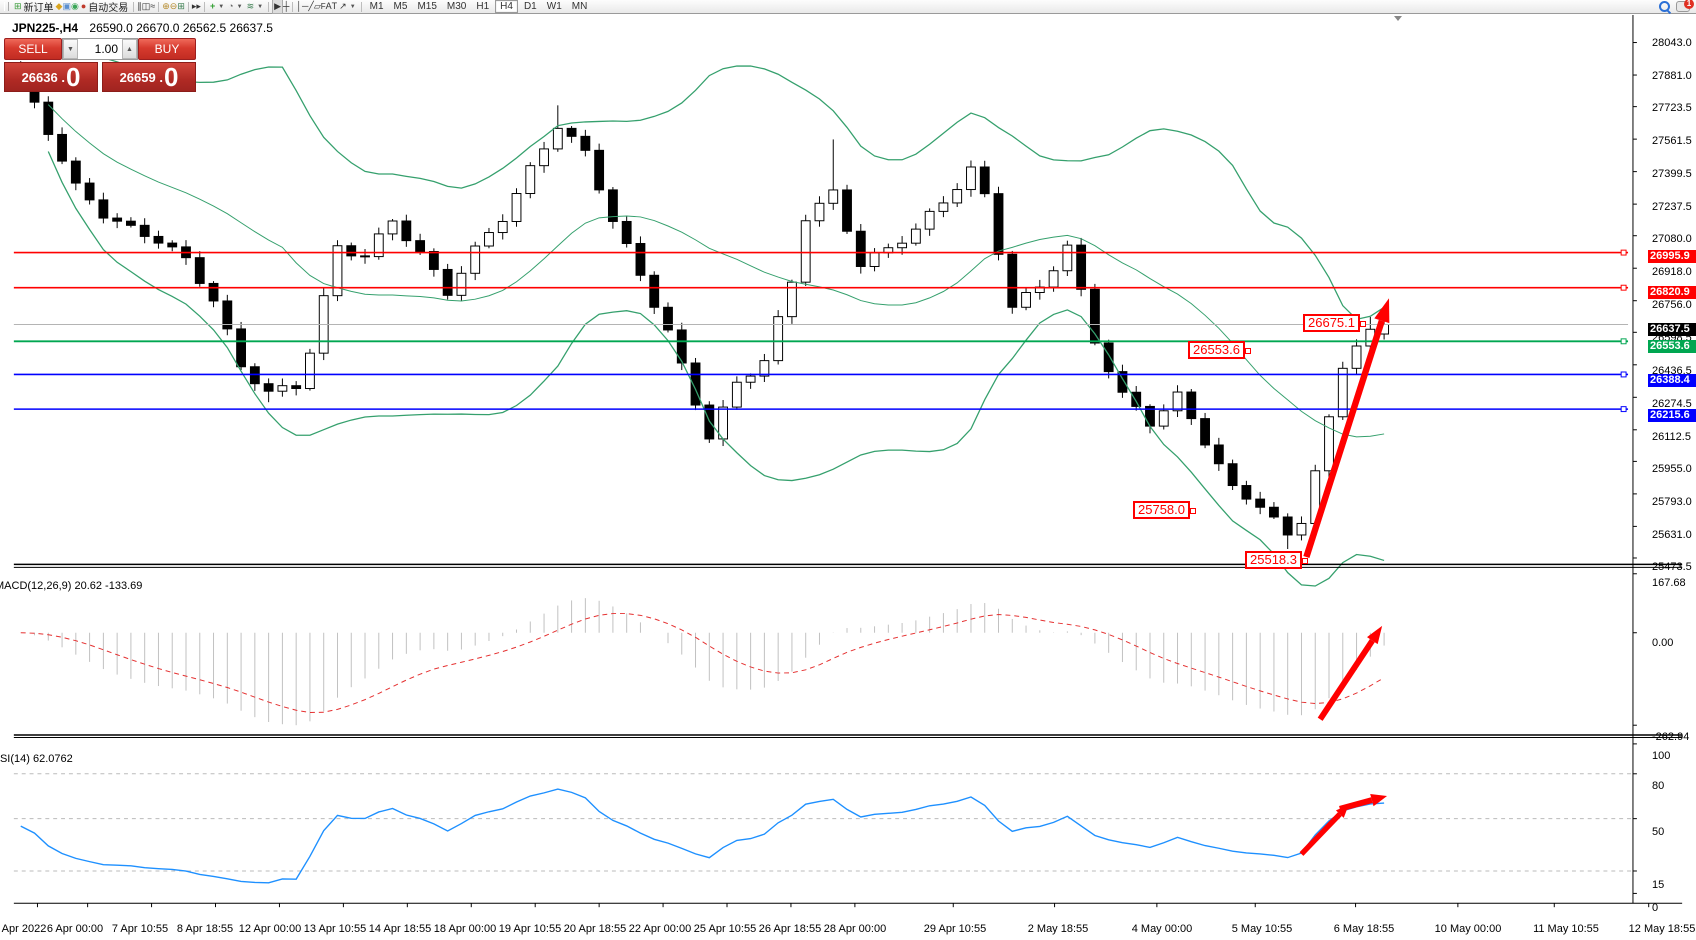 The width and height of the screenshot is (1696, 940). What do you see at coordinates (255, 6) in the screenshot?
I see `template-menu-button: ≋ ▼` at bounding box center [255, 6].